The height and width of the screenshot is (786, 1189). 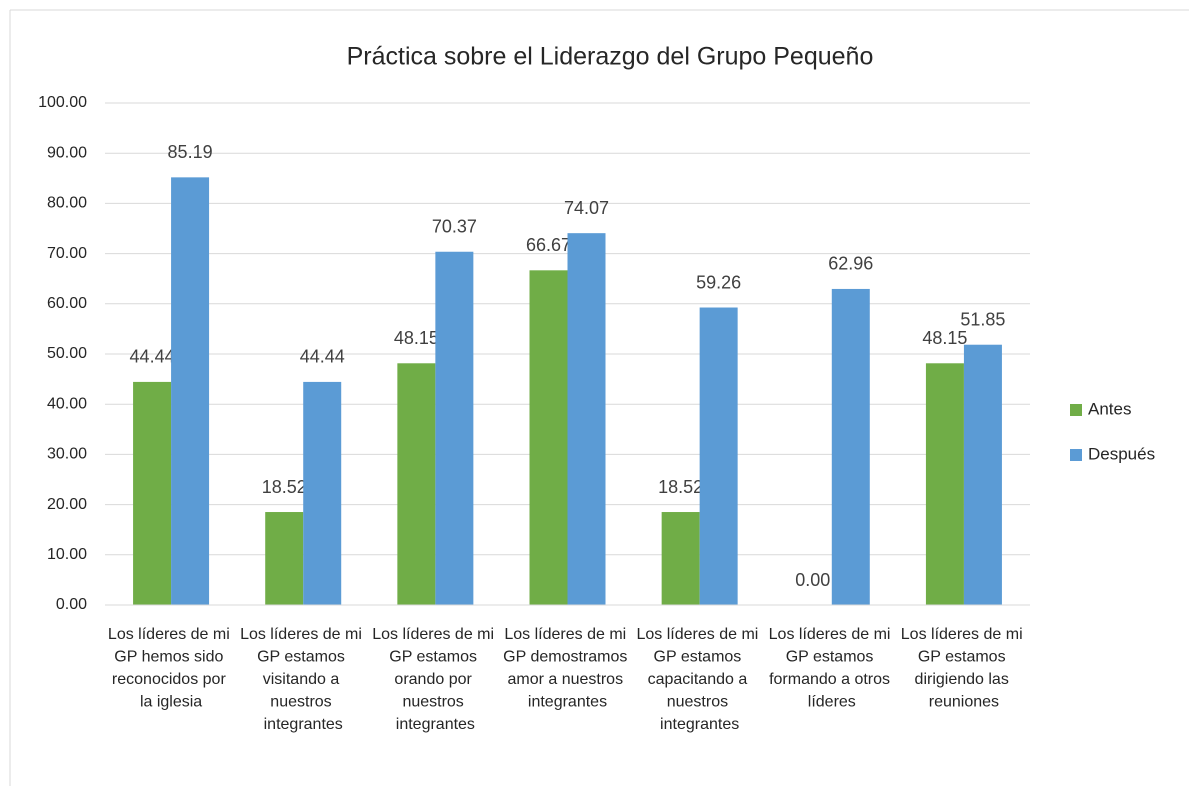 I want to click on y-tick-label: 20.00, so click(x=67, y=504).